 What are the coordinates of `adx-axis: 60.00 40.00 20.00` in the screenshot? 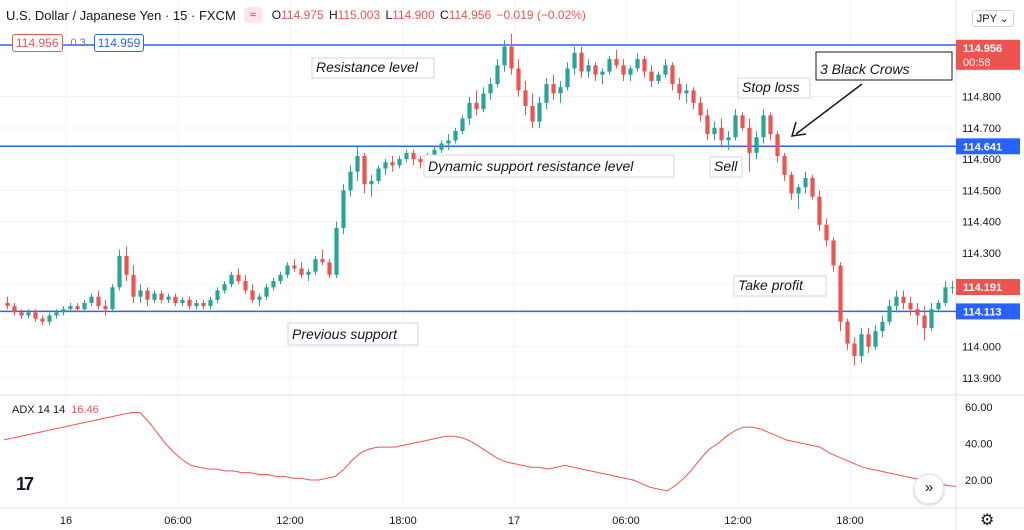 It's located at (979, 444).